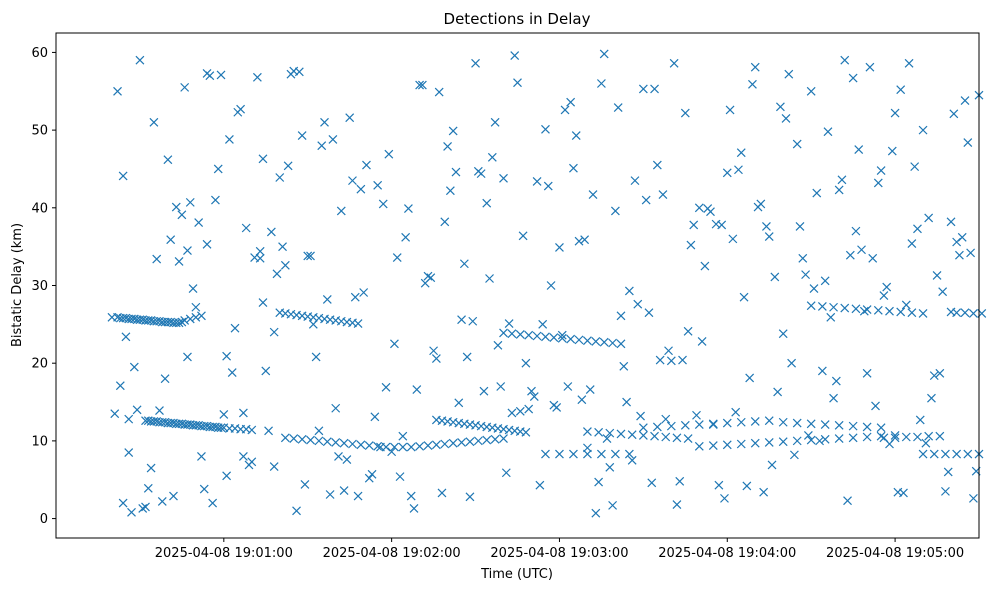  I want to click on y-tick-label: 0, so click(44, 519).